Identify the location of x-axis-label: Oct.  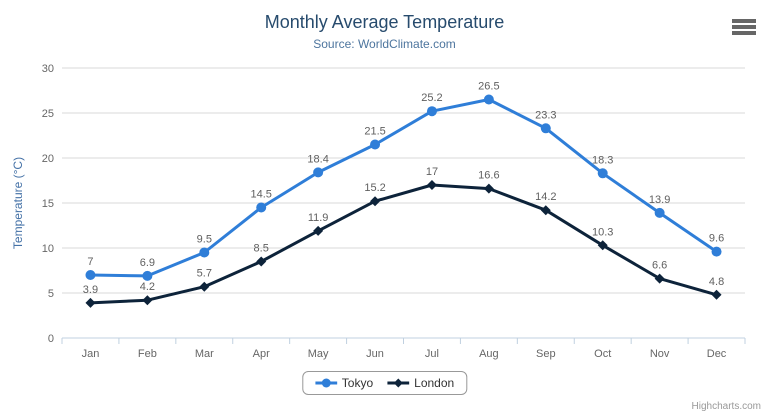
(602, 354).